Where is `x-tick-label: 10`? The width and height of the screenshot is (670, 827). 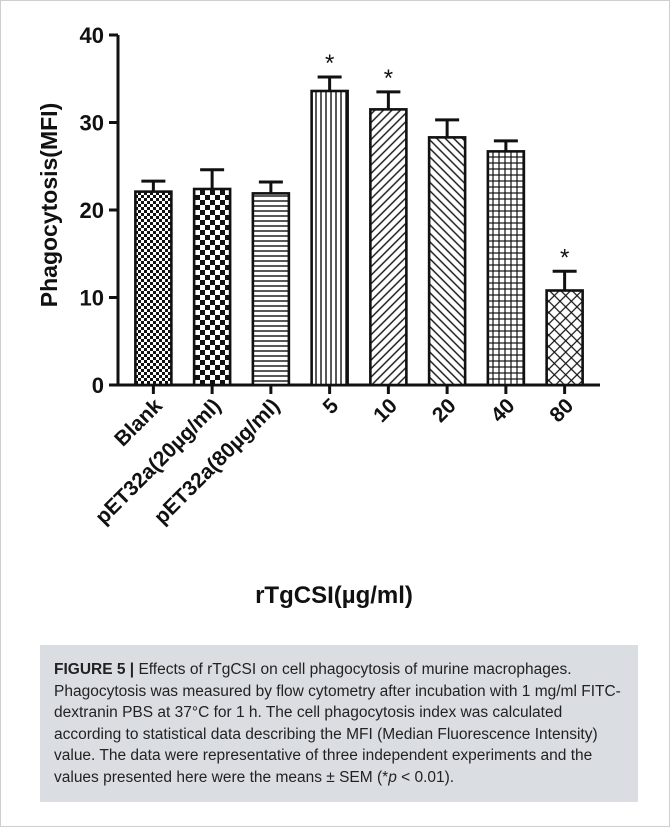
x-tick-label: 10 is located at coordinates (385, 410).